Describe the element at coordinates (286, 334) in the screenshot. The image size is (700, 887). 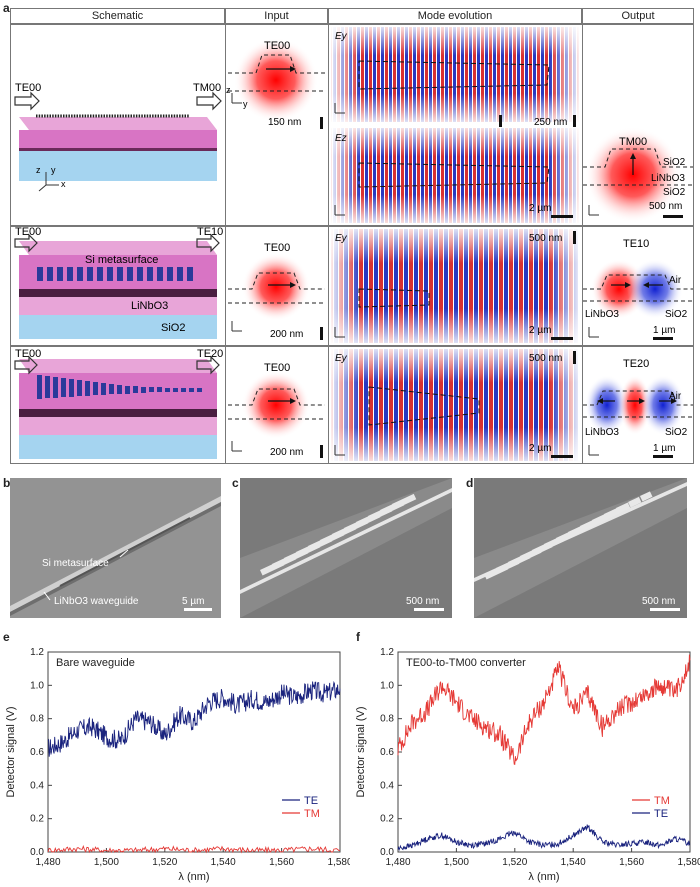
I see `row2-input-scale: 200 nm` at that location.